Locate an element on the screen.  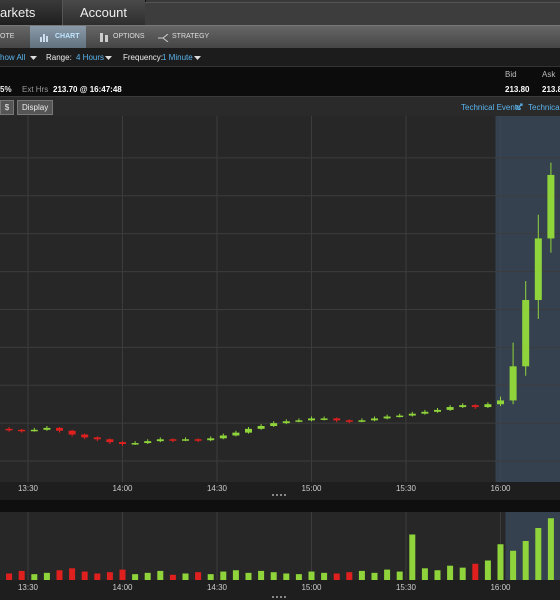
bid-label: Bid is located at coordinates (511, 74).